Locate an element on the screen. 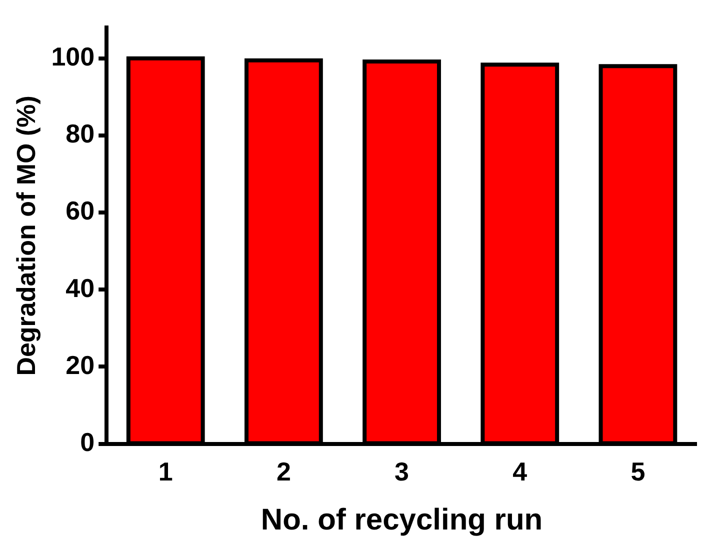 The image size is (707, 551). y-tick-label: 80 is located at coordinates (80, 133).